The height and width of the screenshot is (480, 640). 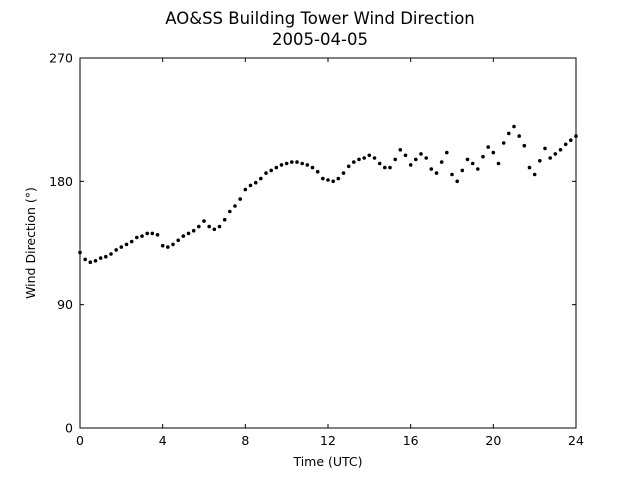 I want to click on chart-title: AO&SS Building Tower Wind Direction, so click(x=320, y=18).